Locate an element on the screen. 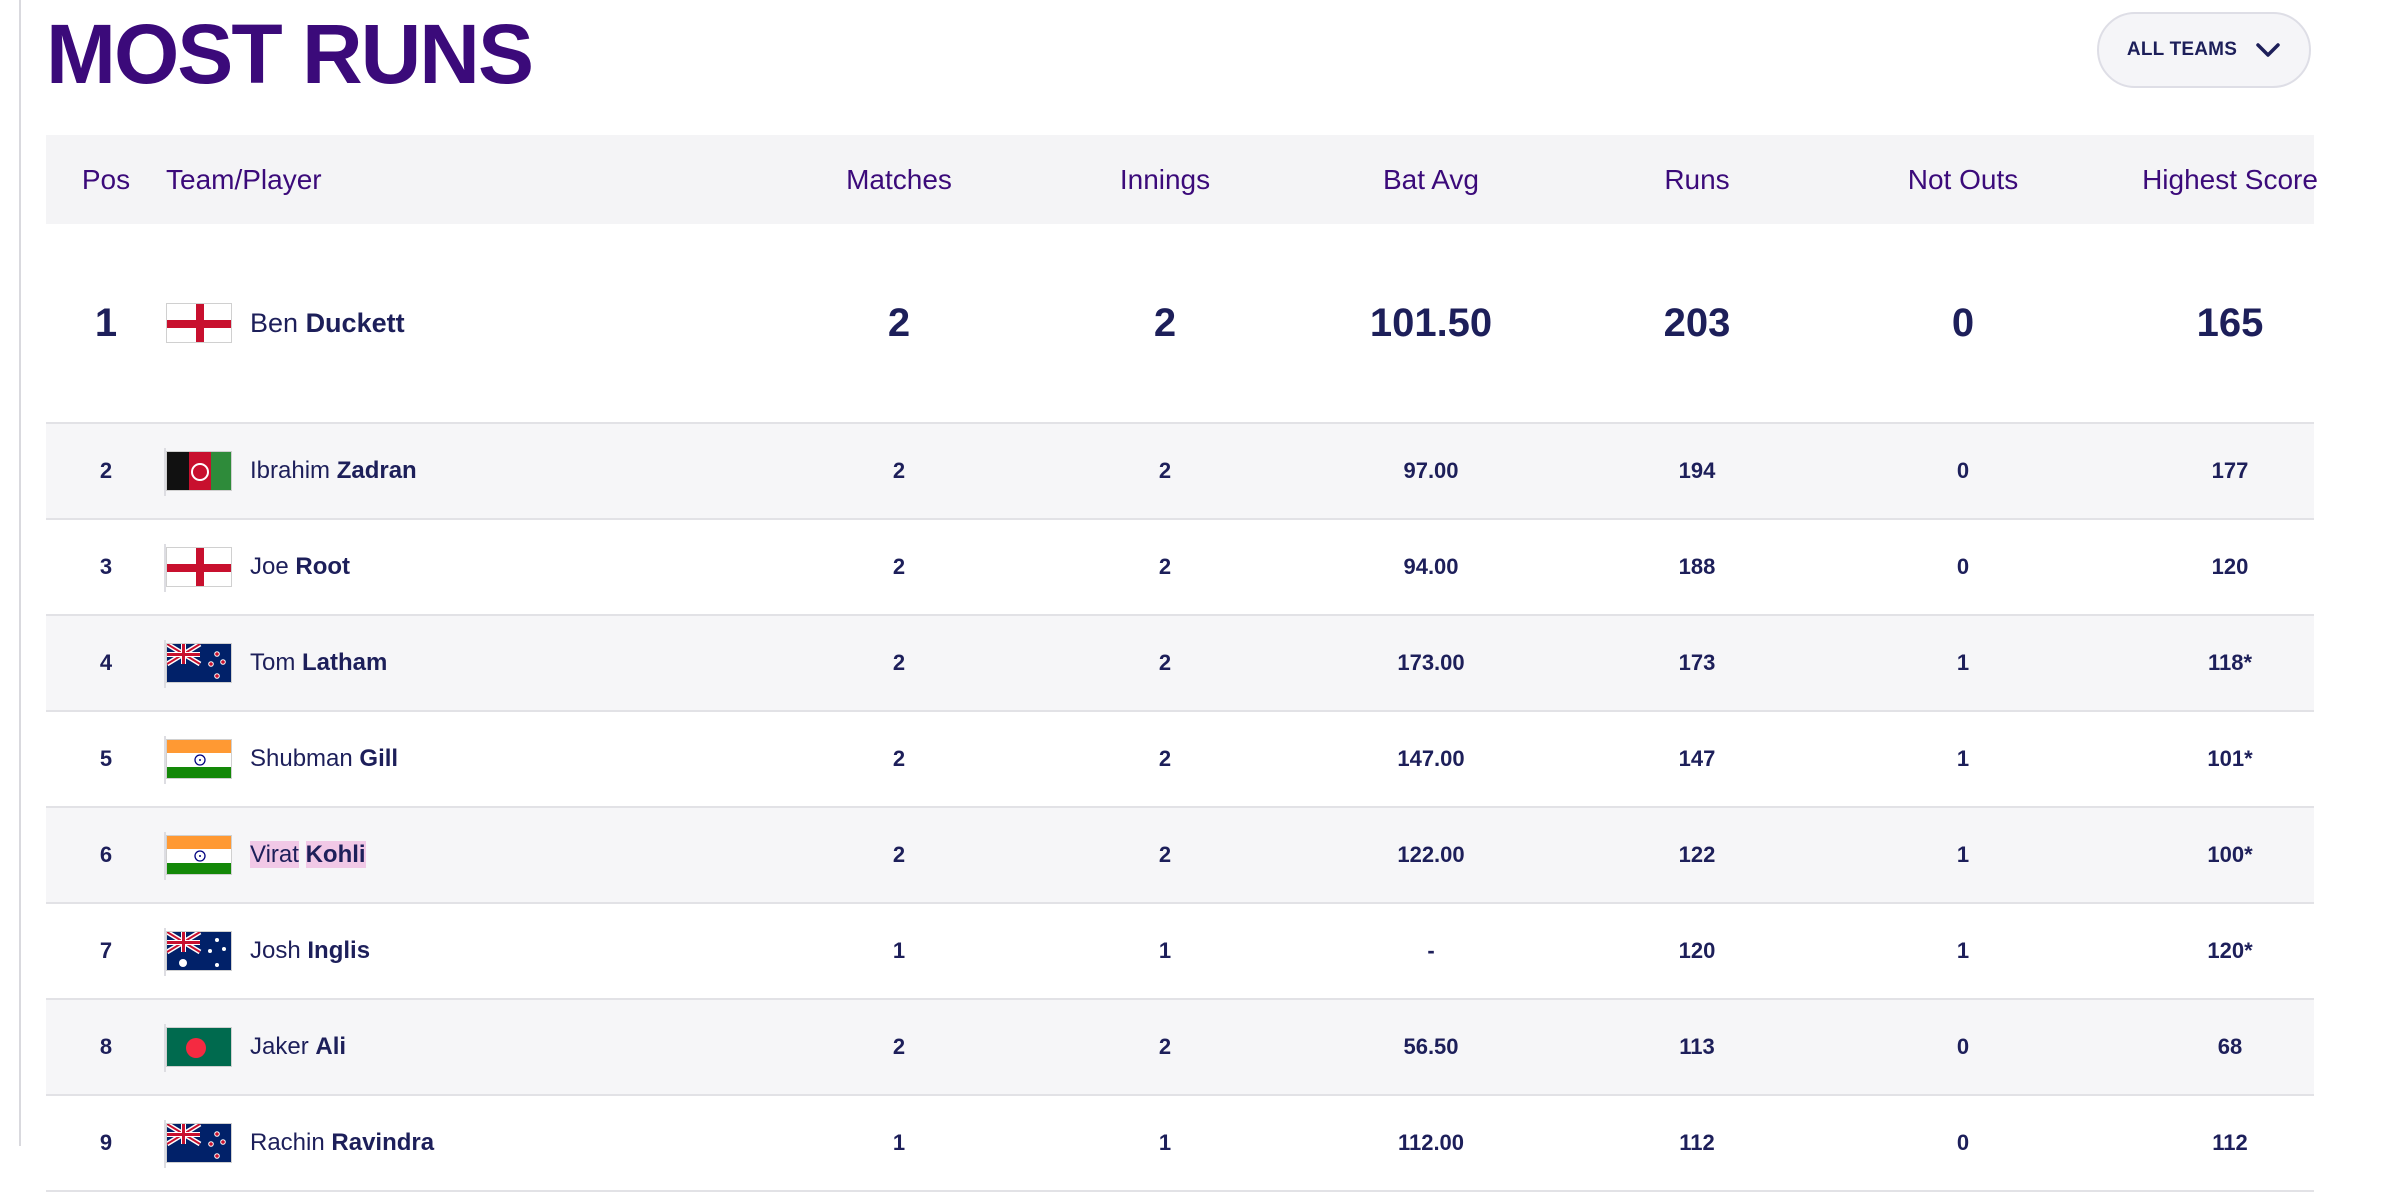 This screenshot has height=1192, width=2400. row-player: Ibrahim Zadran is located at coordinates (466, 471).